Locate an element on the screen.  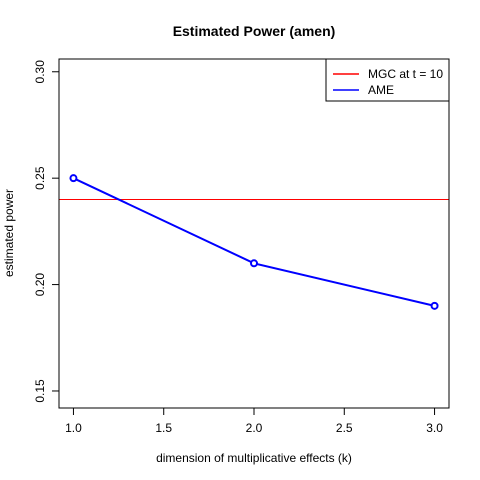
legend: MGC at t = 10 AME is located at coordinates (387, 80).